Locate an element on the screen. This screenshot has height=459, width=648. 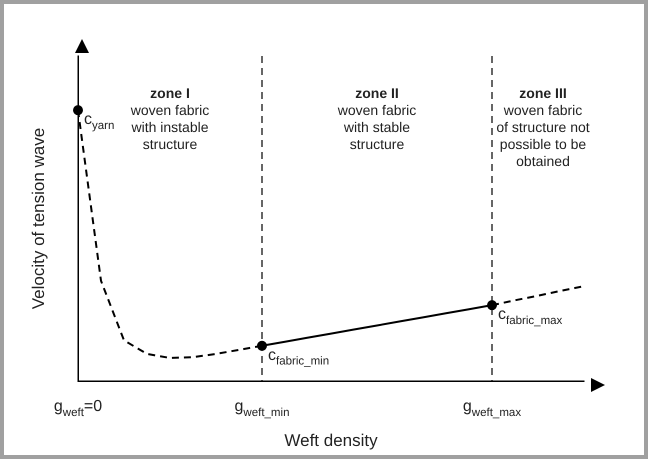
annotation: zone I woven fabric with instable structure is located at coordinates (170, 118).